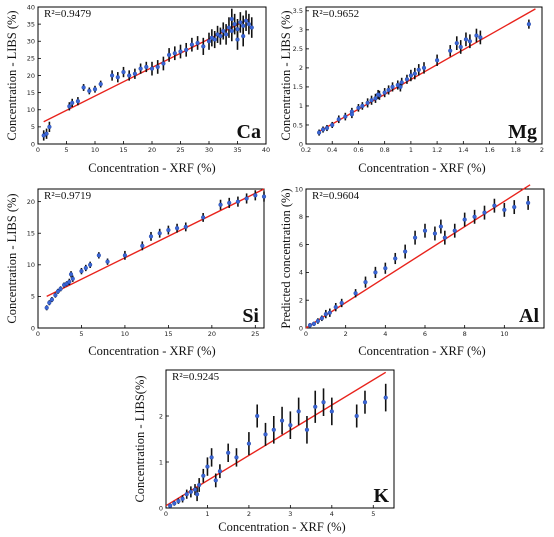 The width and height of the screenshot is (554, 537). Describe the element at coordinates (489, 150) in the screenshot. I see `x-tick-label: 1.6` at that location.